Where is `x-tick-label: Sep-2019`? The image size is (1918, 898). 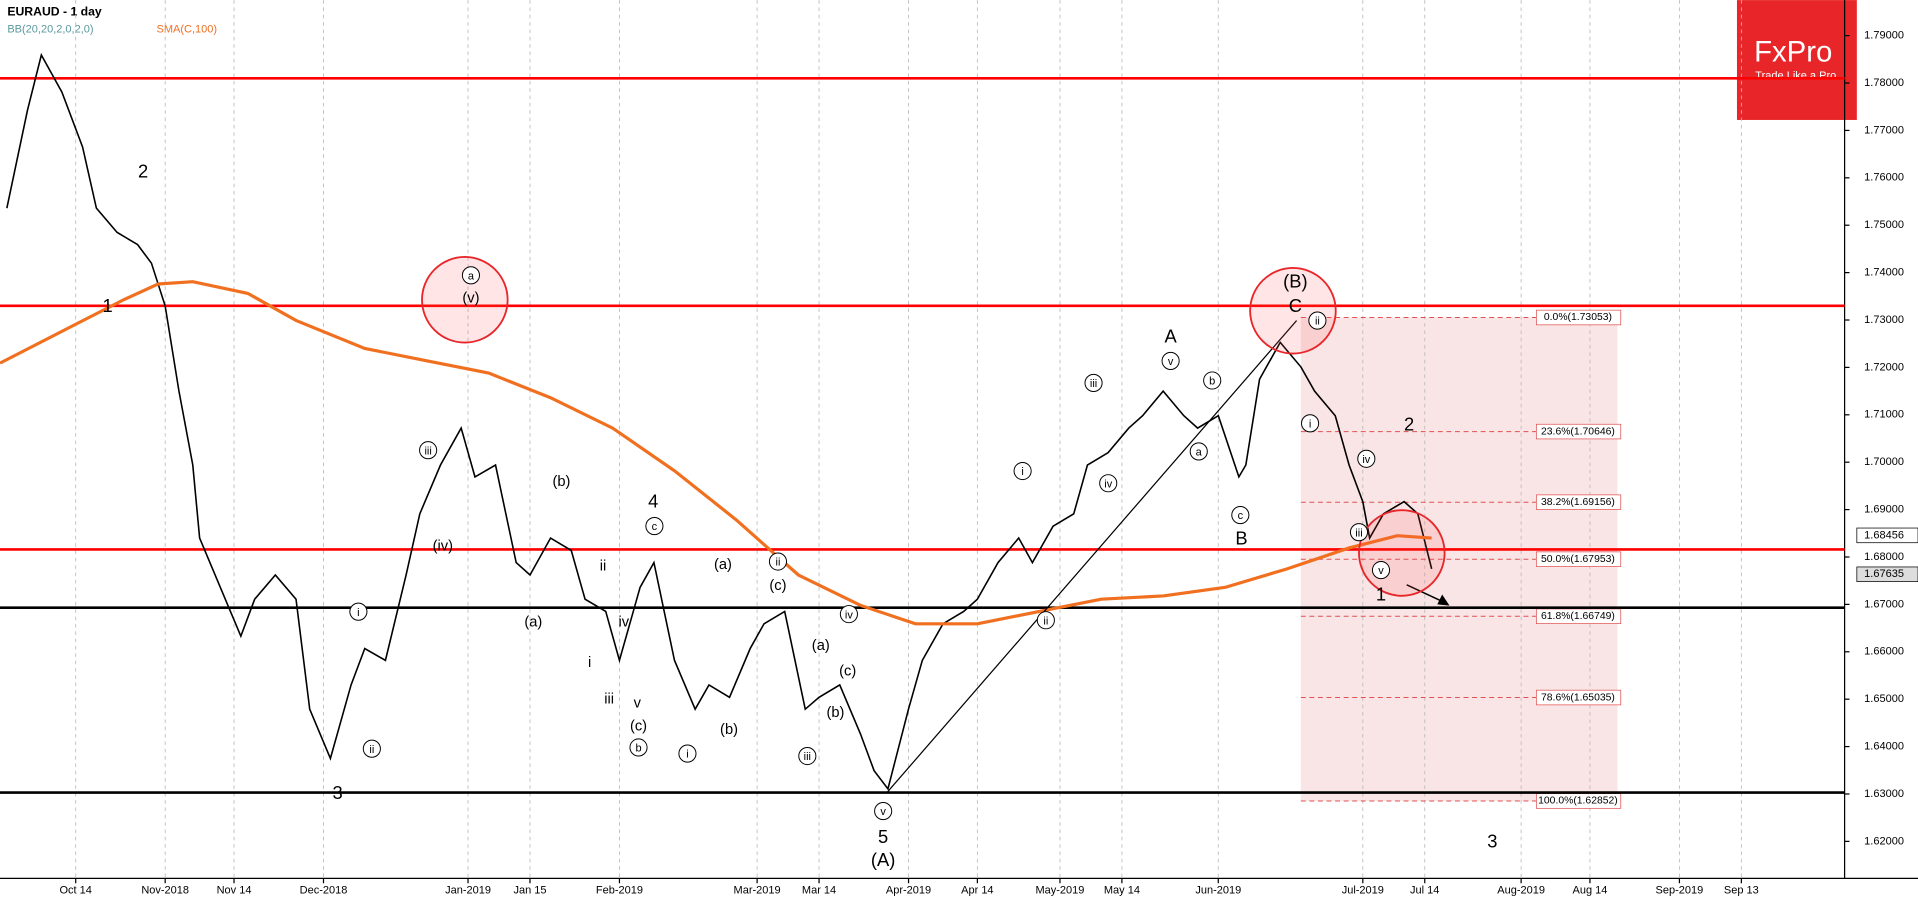
x-tick-label: Sep-2019 is located at coordinates (1680, 890).